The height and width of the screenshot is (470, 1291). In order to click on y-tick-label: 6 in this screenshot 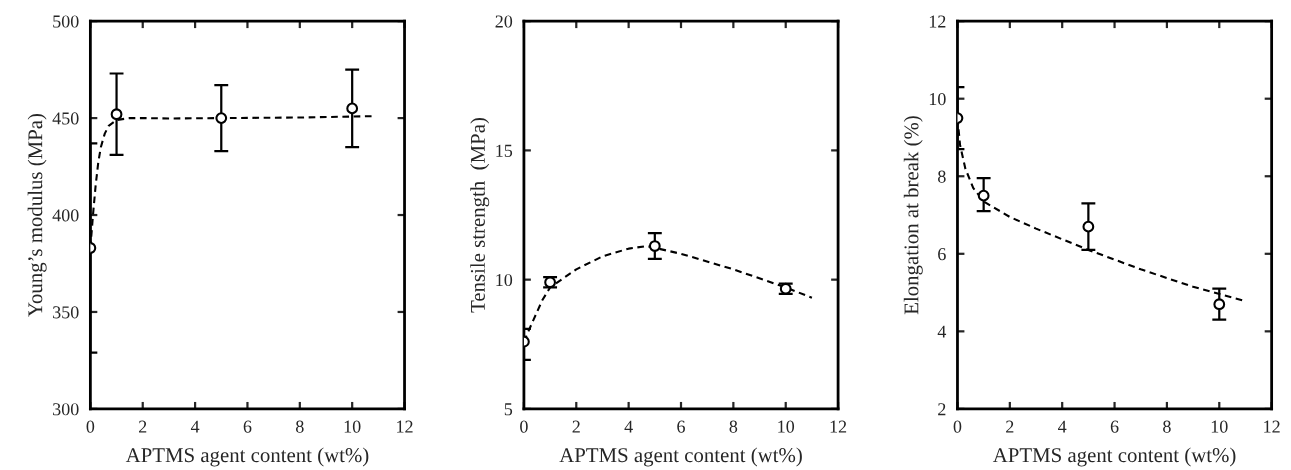, I will do `click(942, 254)`.